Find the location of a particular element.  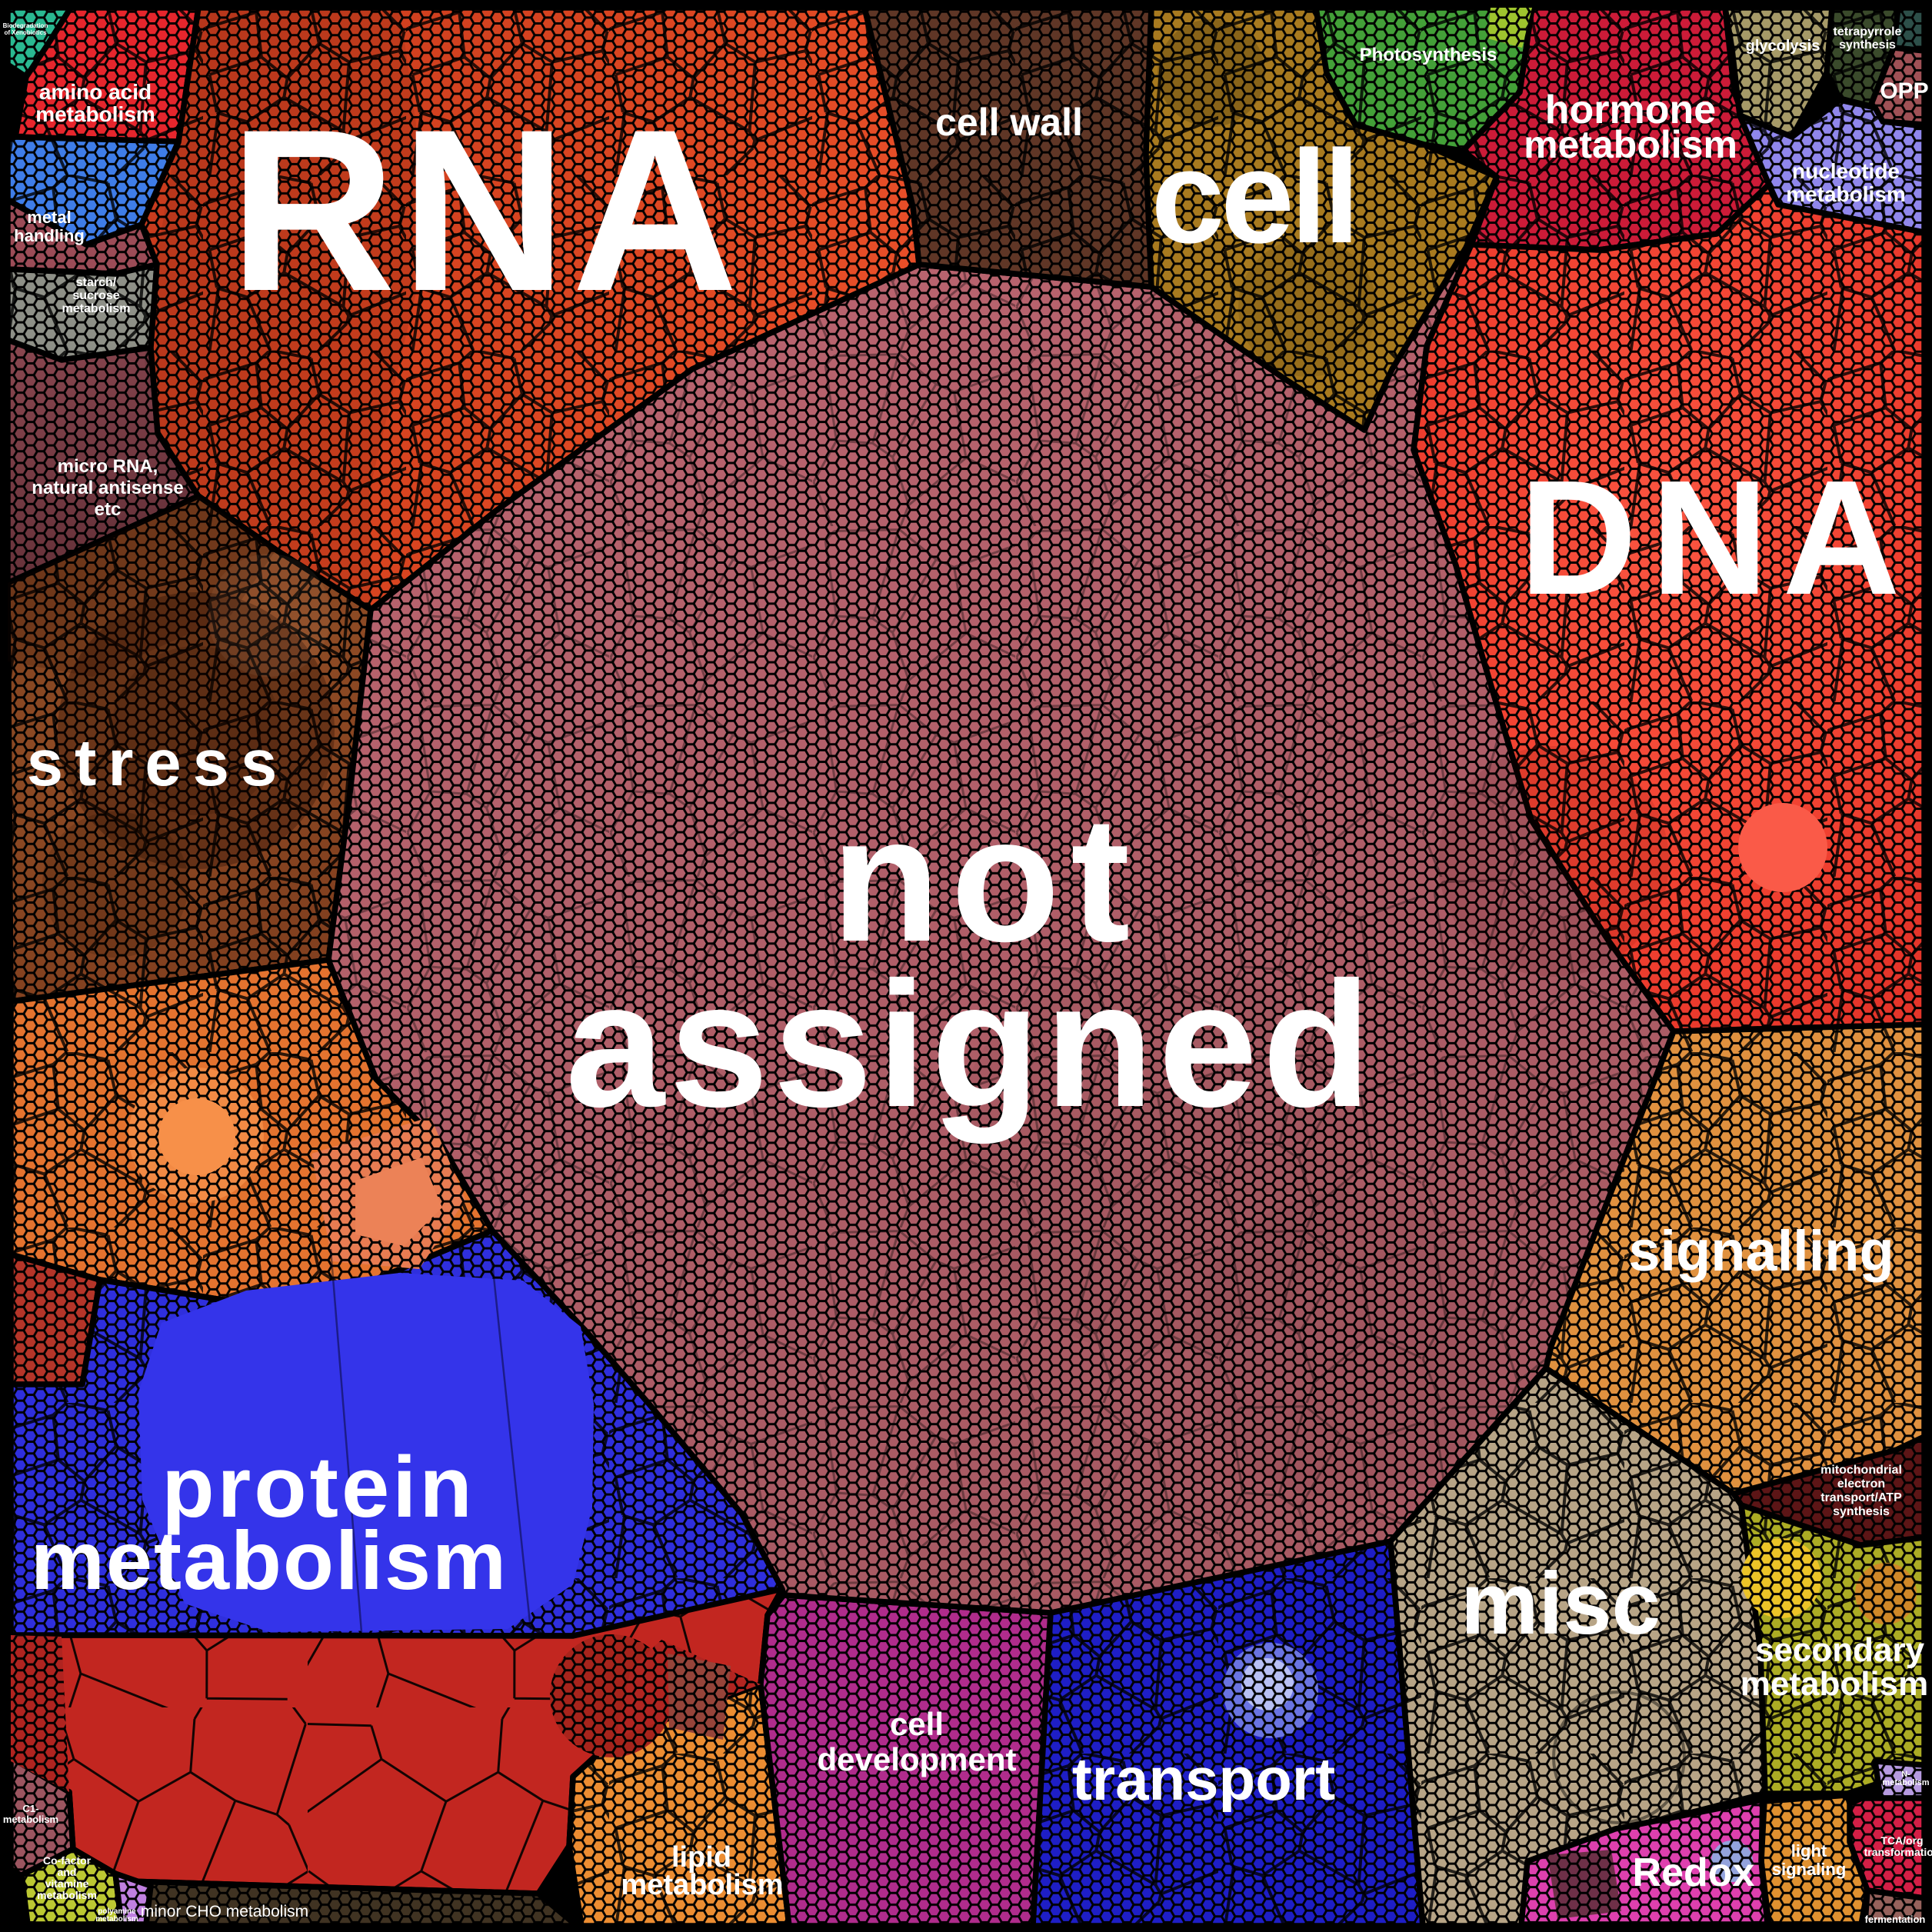

svg-text: etc is located at coordinates (108, 509).